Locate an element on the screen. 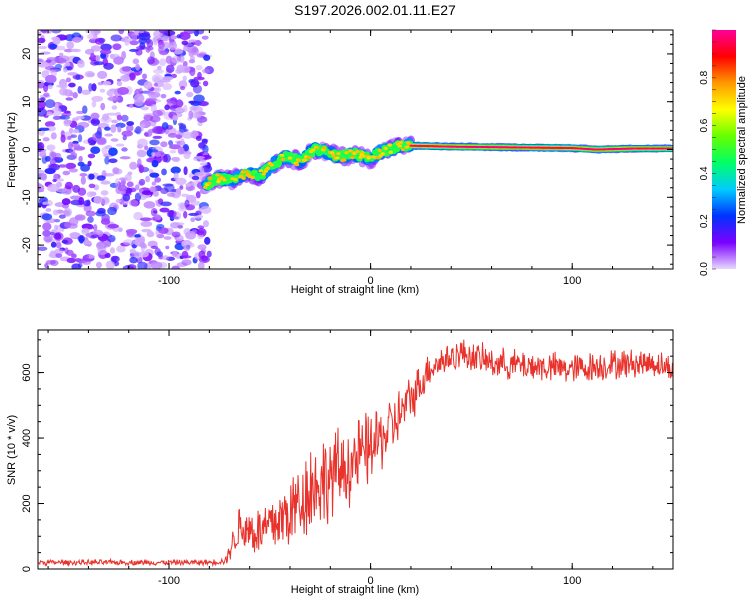  y-tick-label: 10 is located at coordinates (27, 102).